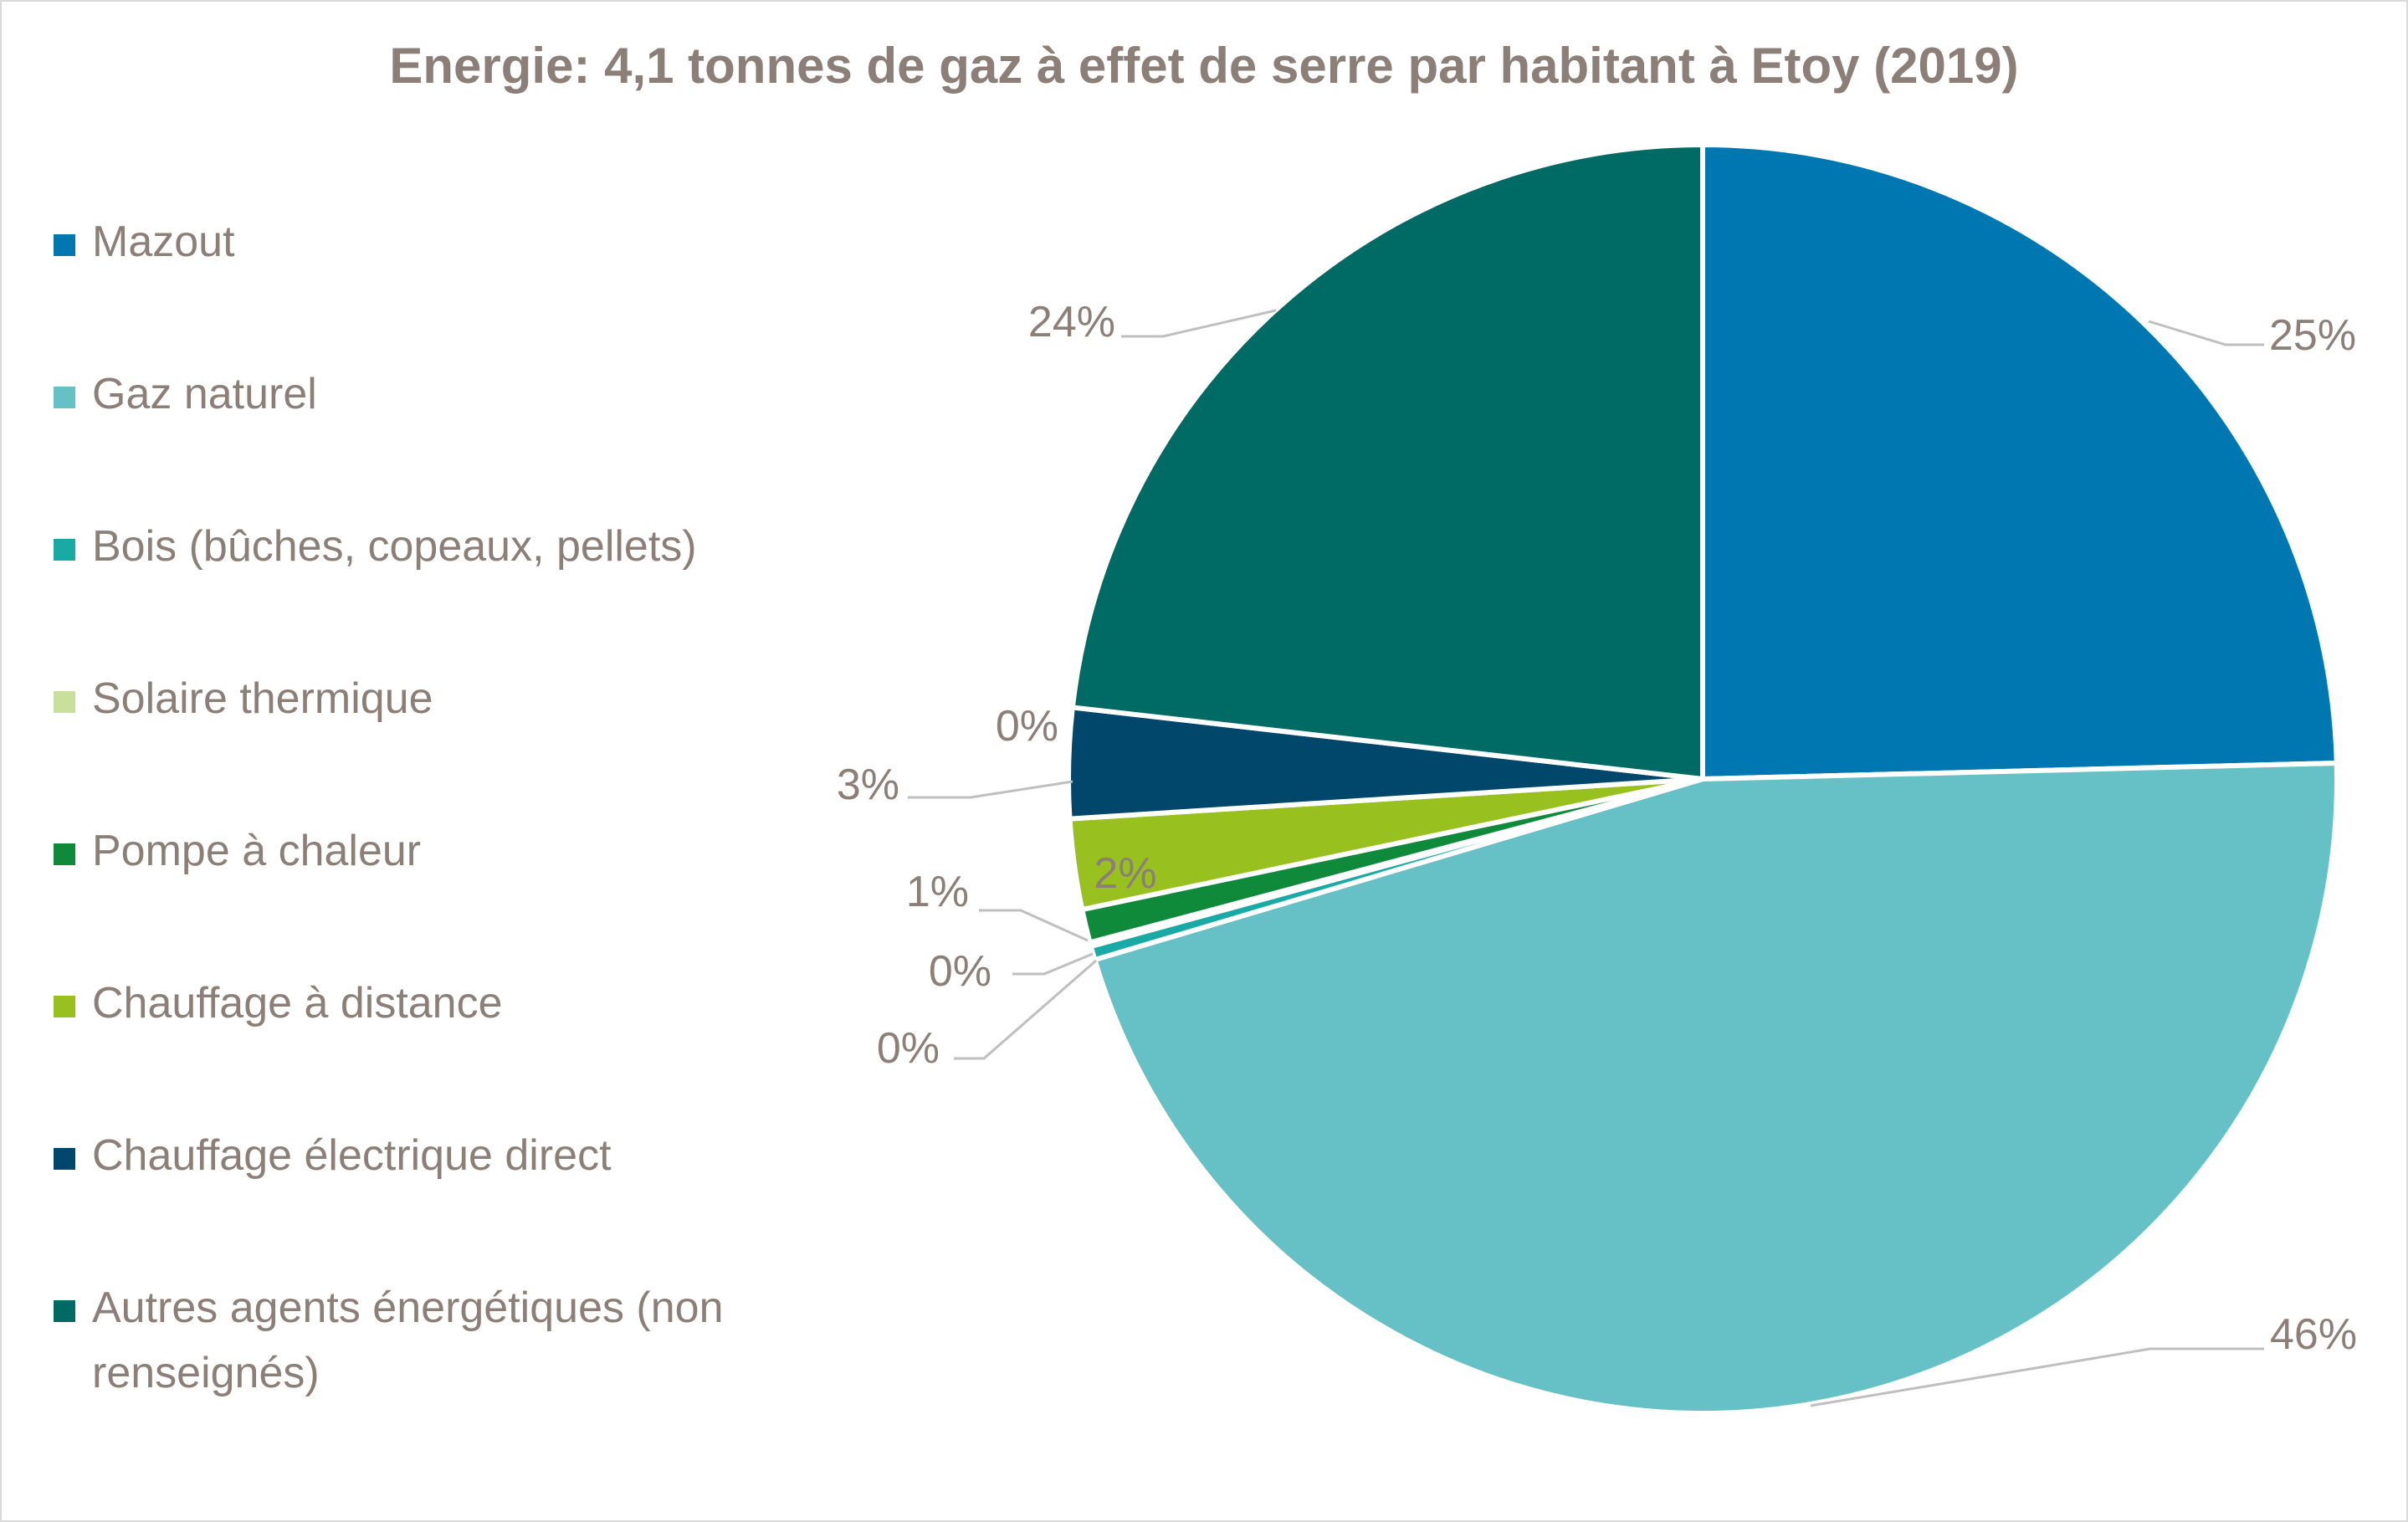 The image size is (2408, 1522). What do you see at coordinates (204, 394) in the screenshot?
I see `legend-label: Gaz naturel` at bounding box center [204, 394].